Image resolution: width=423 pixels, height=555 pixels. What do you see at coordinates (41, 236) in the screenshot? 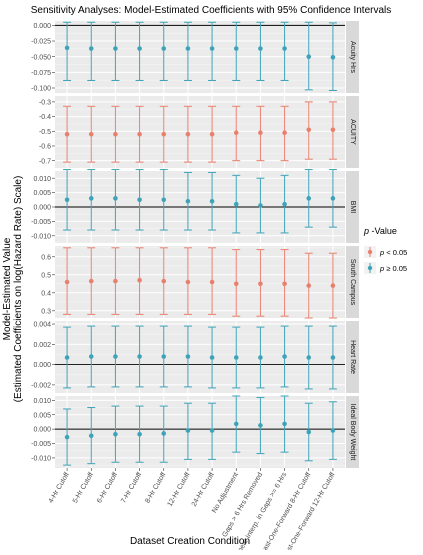
I see `y-tick-label: -0.010` at bounding box center [41, 236].